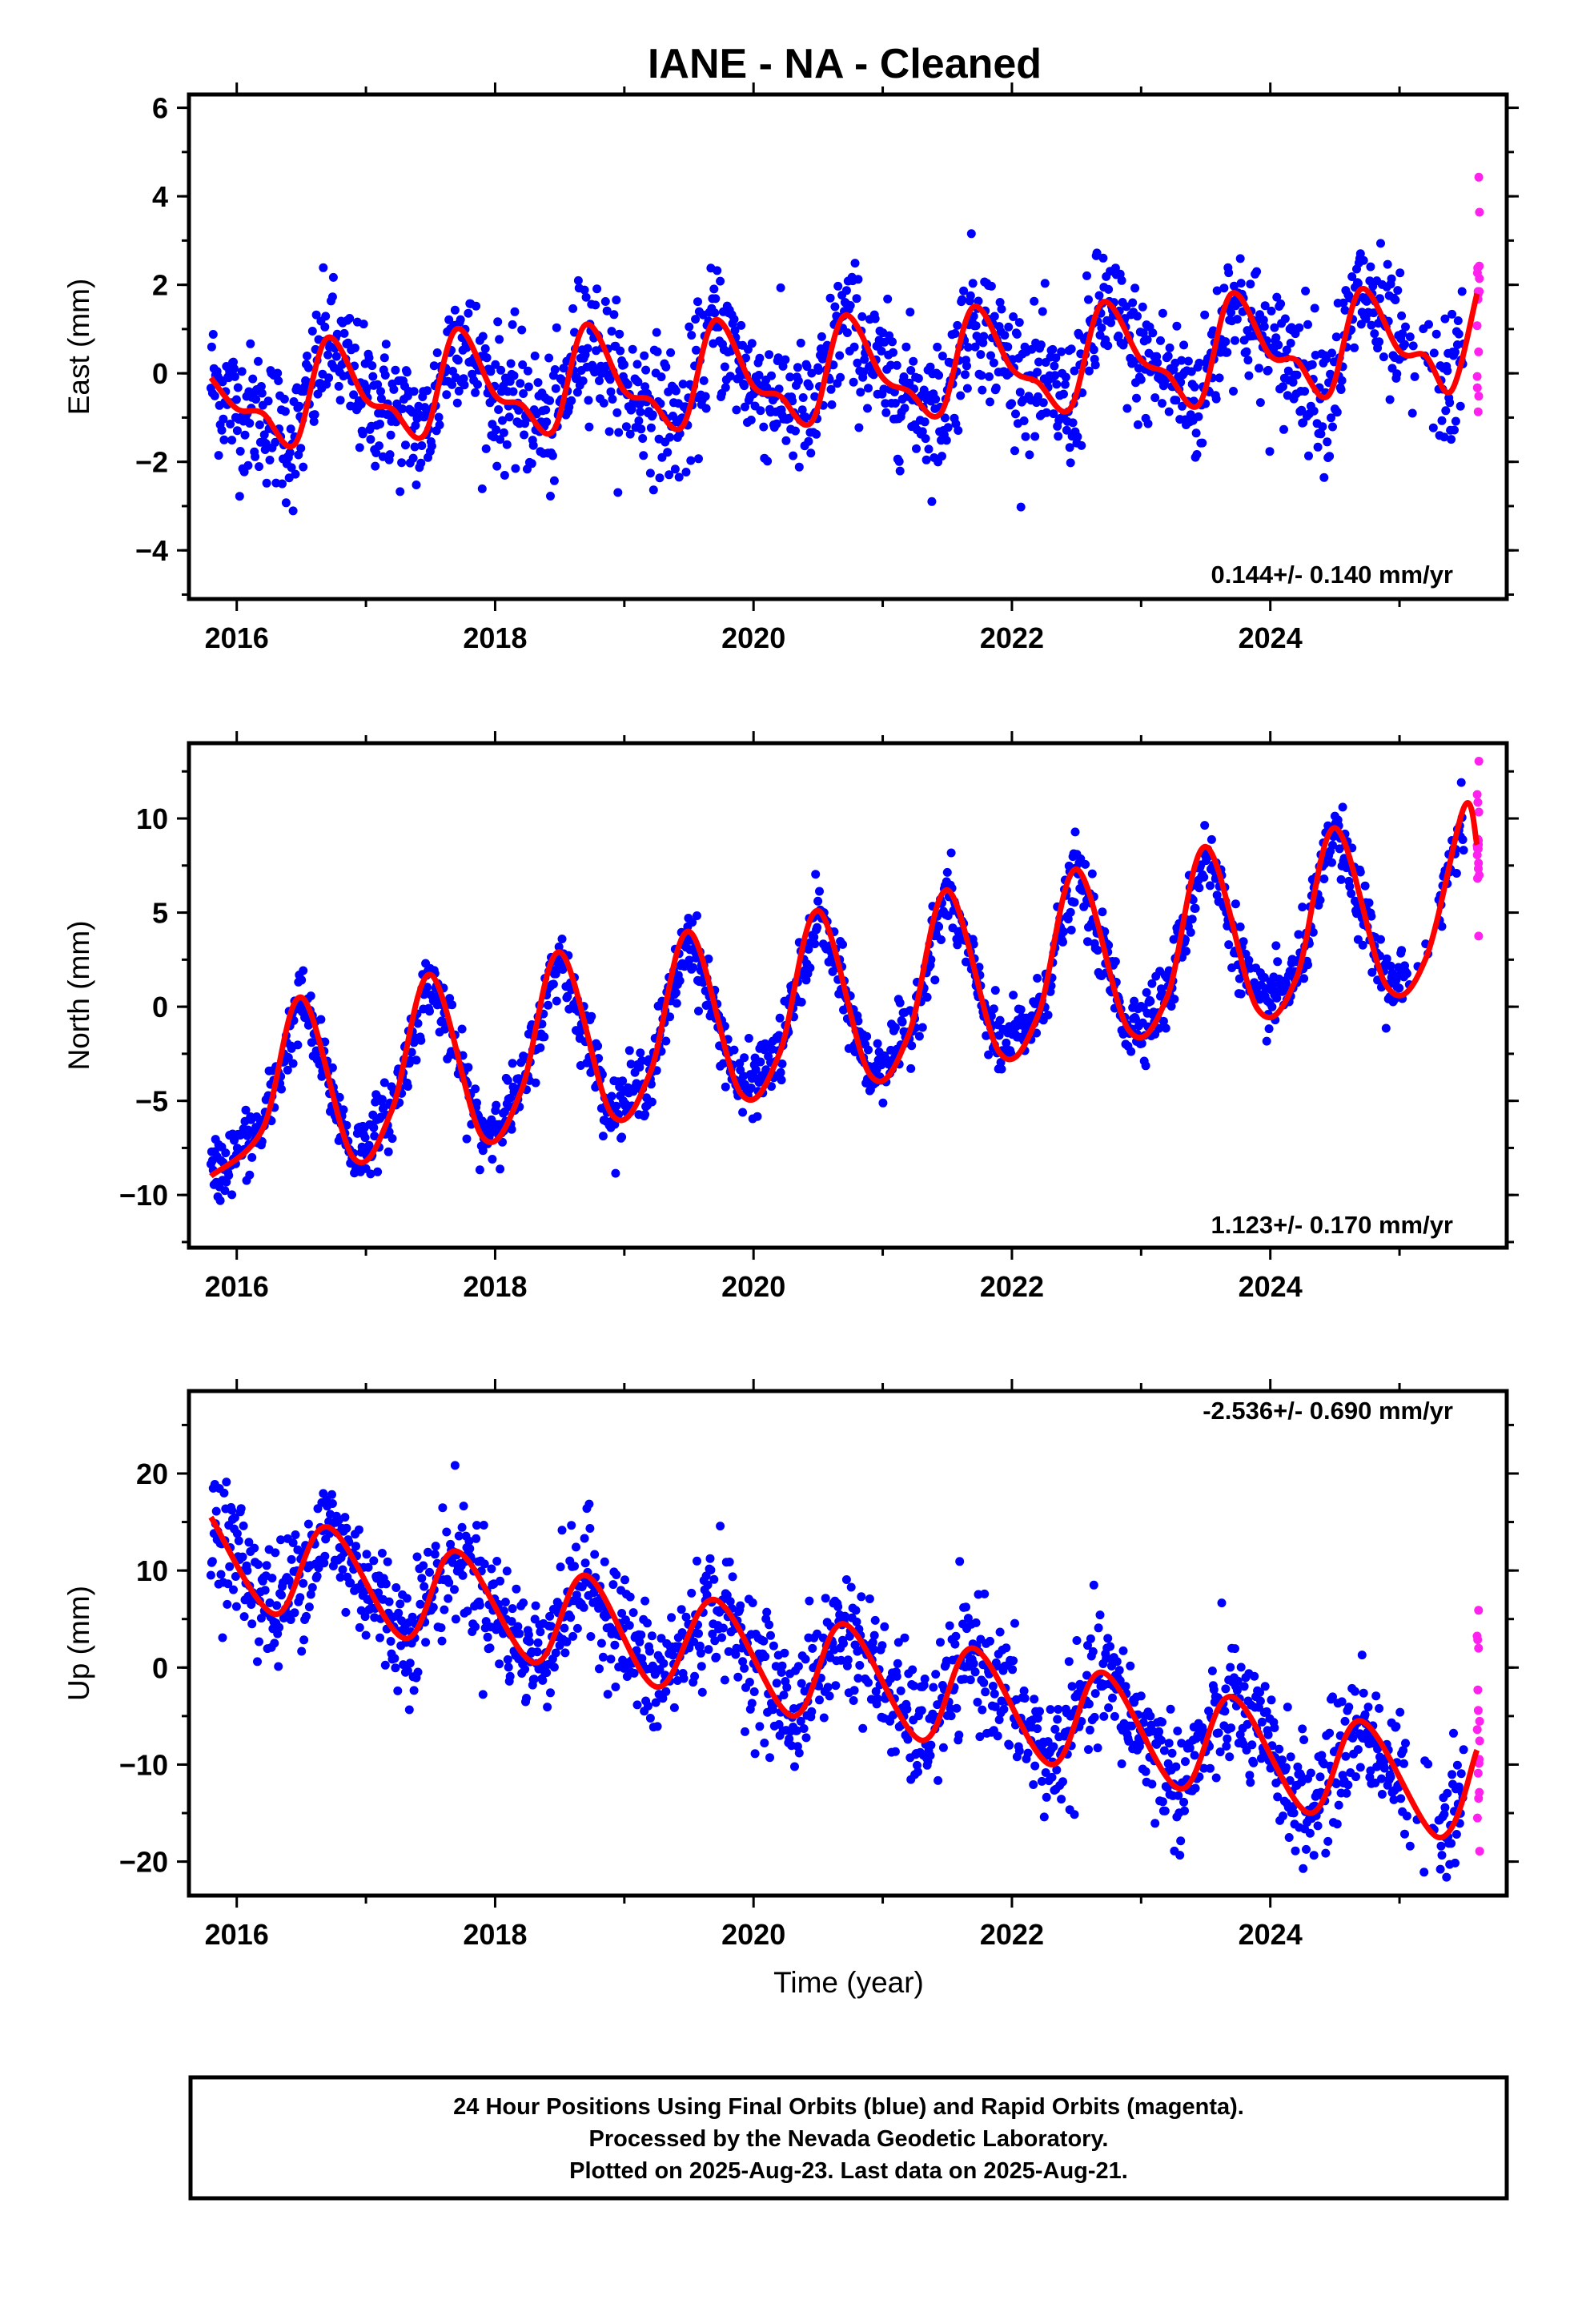 This screenshot has height=2324, width=1582. Describe the element at coordinates (845, 64) in the screenshot. I see `figure-title: IANE - NA - Cleaned` at that location.